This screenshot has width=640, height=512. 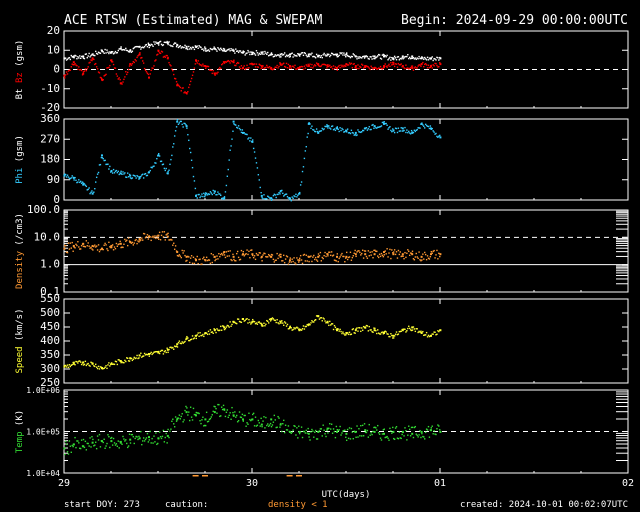 I want to click on x-tick-label: 30, so click(x=252, y=483).